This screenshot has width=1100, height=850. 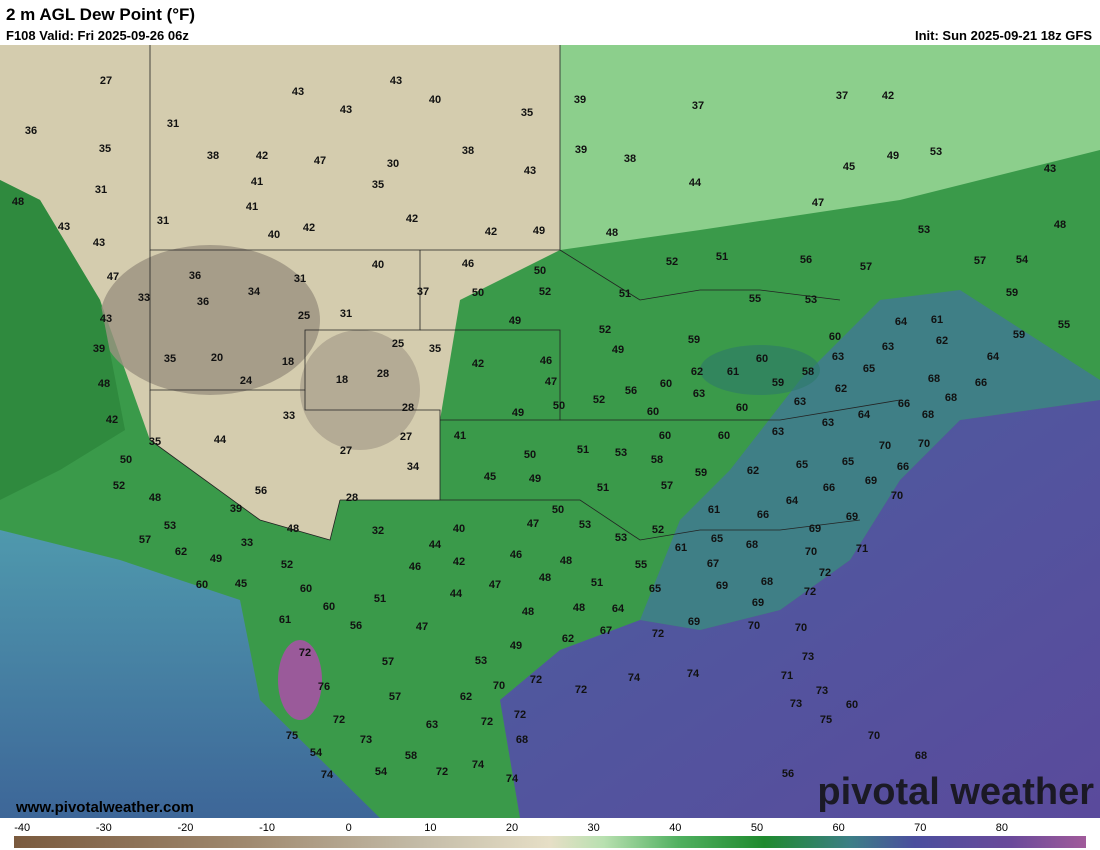 I want to click on canada-field, so click(x=830, y=147).